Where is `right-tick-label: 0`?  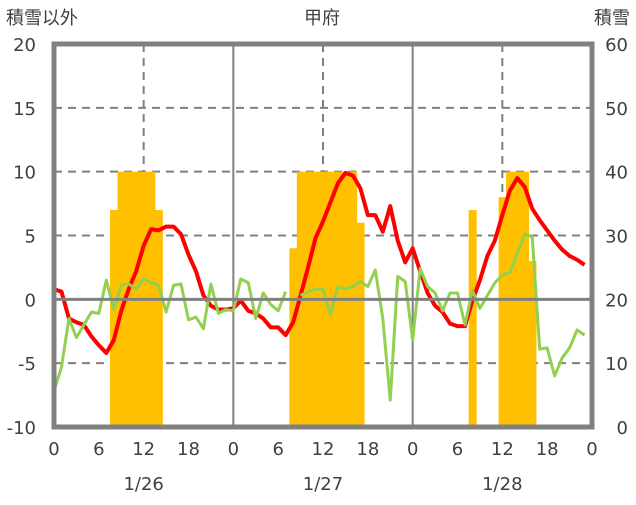
right-tick-label: 0 is located at coordinates (622, 428).